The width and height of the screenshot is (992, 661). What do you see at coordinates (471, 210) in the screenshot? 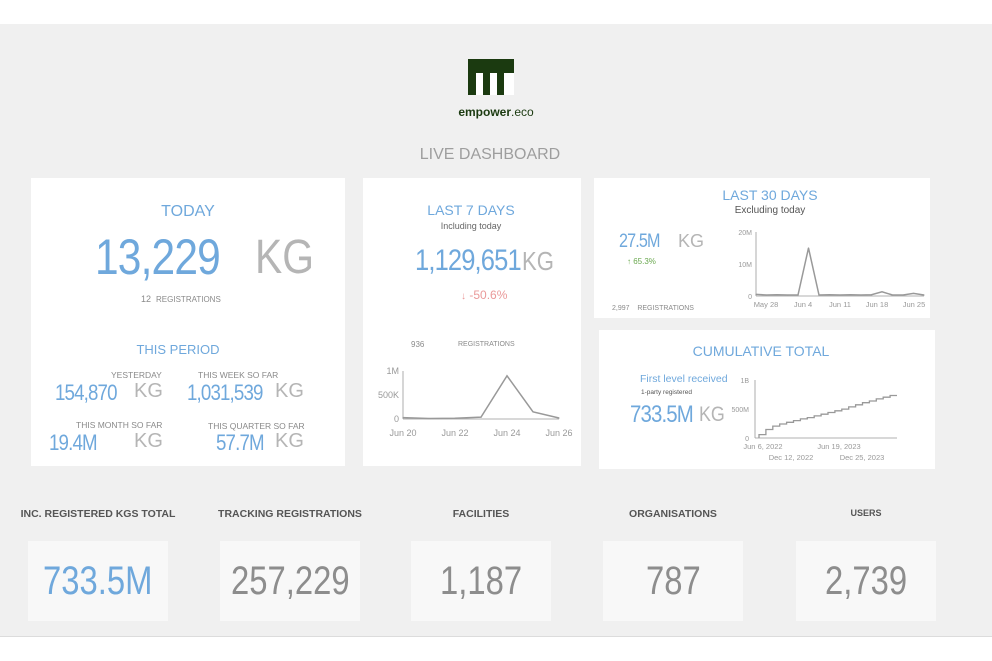
I see `last7-title: LAST 7 DAYS` at bounding box center [471, 210].